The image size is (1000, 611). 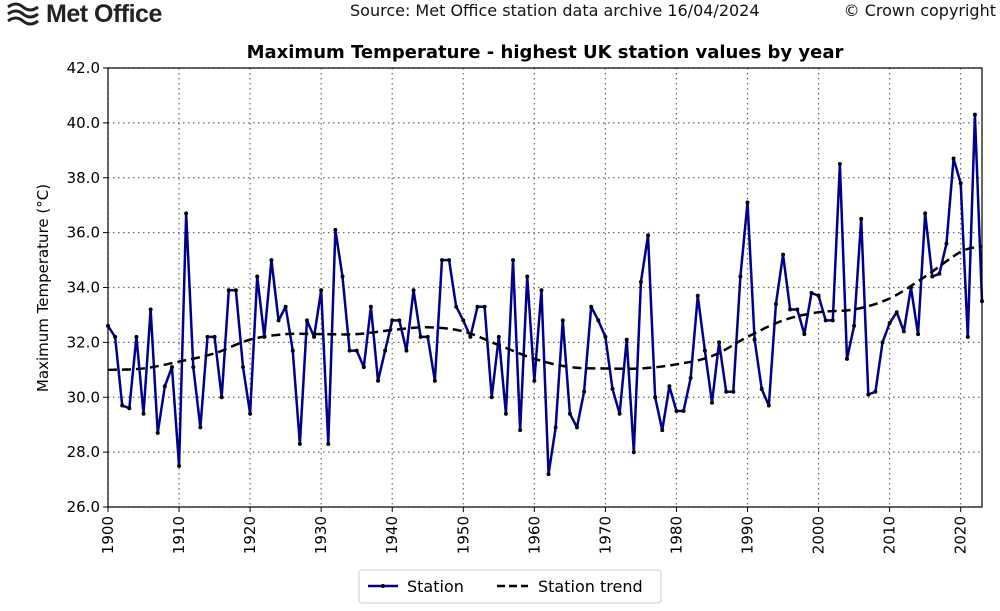 What do you see at coordinates (590, 586) in the screenshot?
I see `legend-trend-label: Station trend` at bounding box center [590, 586].